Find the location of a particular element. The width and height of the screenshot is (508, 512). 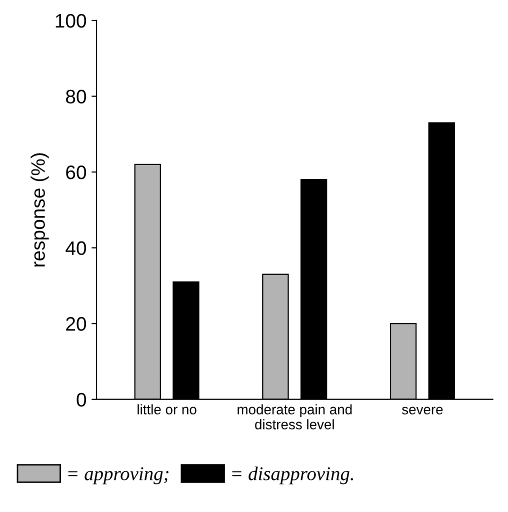

x-tick-label: little or no is located at coordinates (167, 409).